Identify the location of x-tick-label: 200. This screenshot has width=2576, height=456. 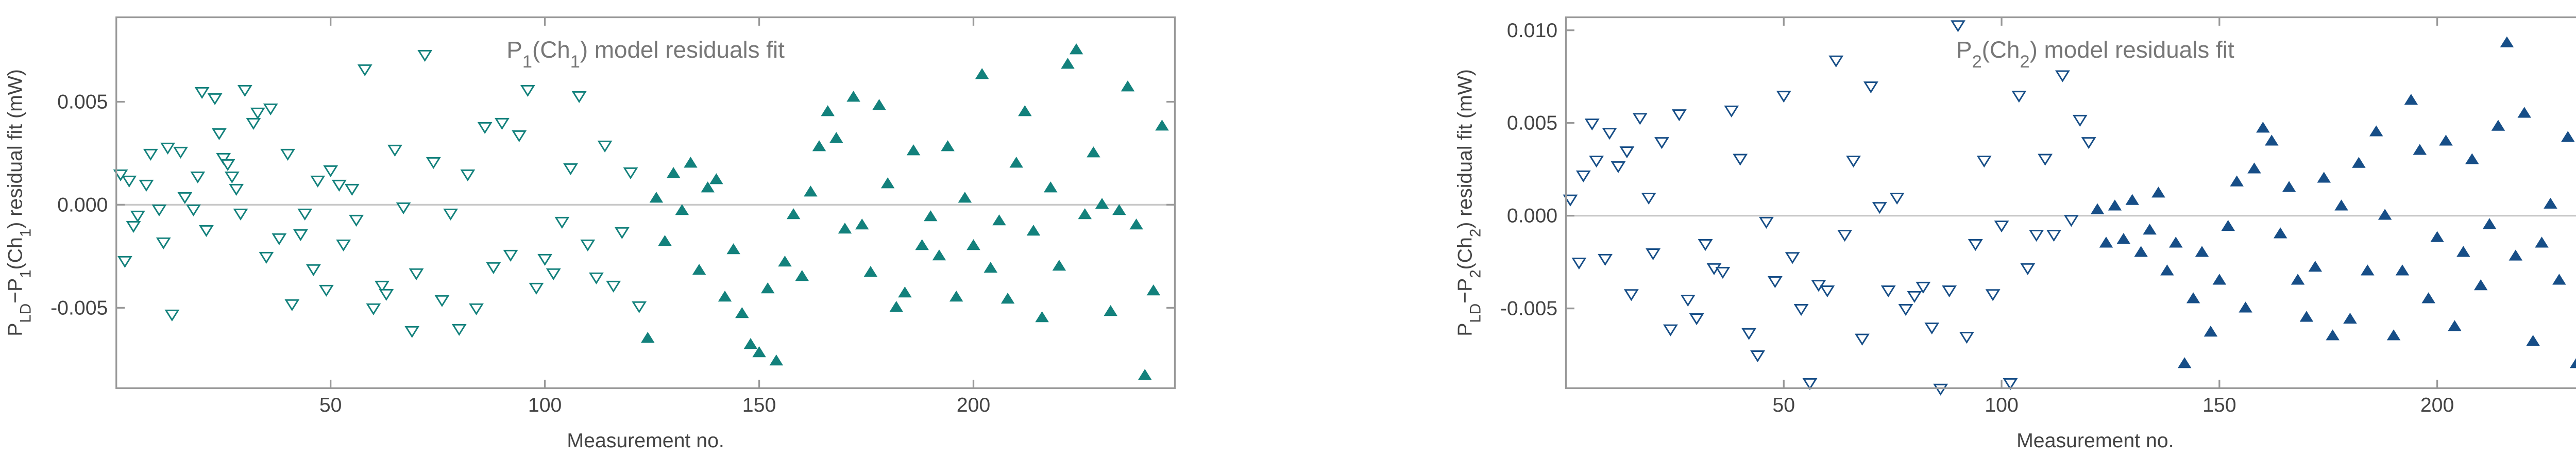
(974, 405).